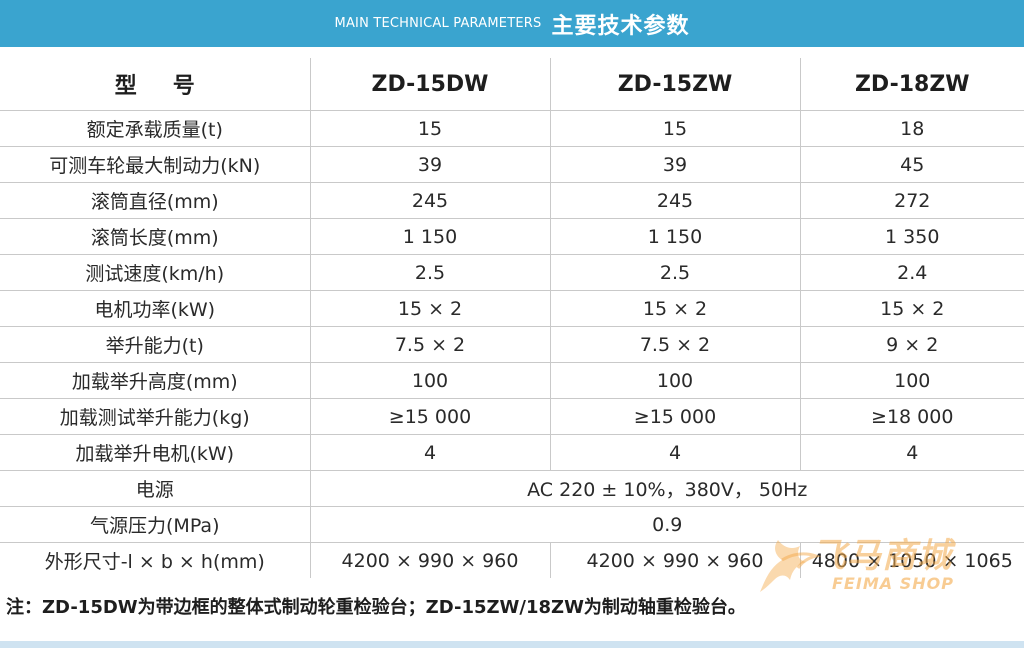 This screenshot has height=648, width=1024. What do you see at coordinates (911, 344) in the screenshot?
I see `row-value: 9 × 2` at bounding box center [911, 344].